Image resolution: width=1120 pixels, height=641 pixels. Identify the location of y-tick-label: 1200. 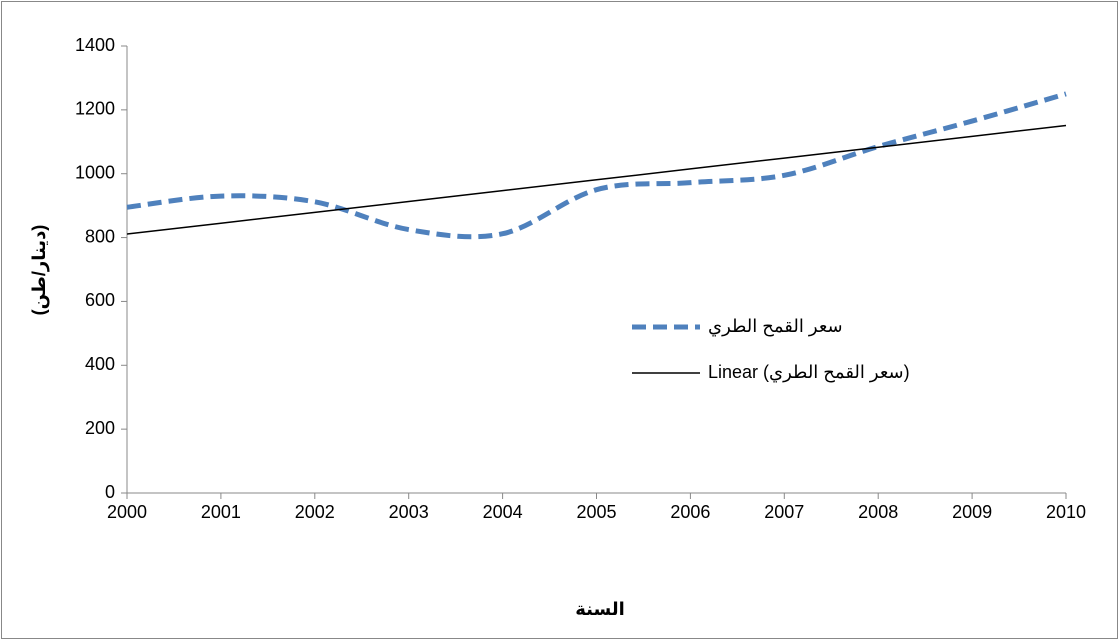
(95, 109).